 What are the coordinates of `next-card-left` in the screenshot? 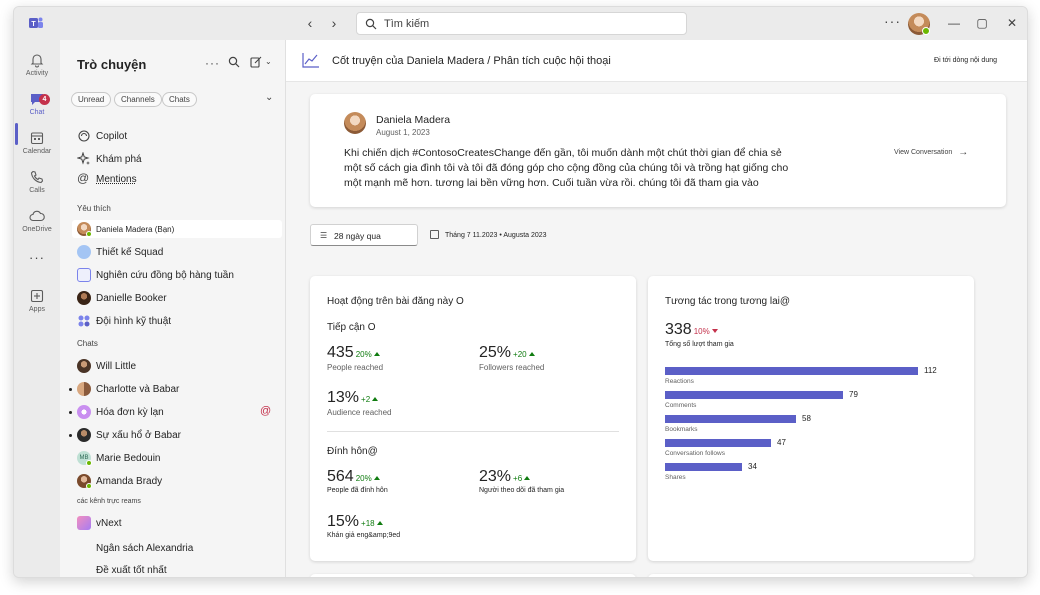 It's located at (473, 575).